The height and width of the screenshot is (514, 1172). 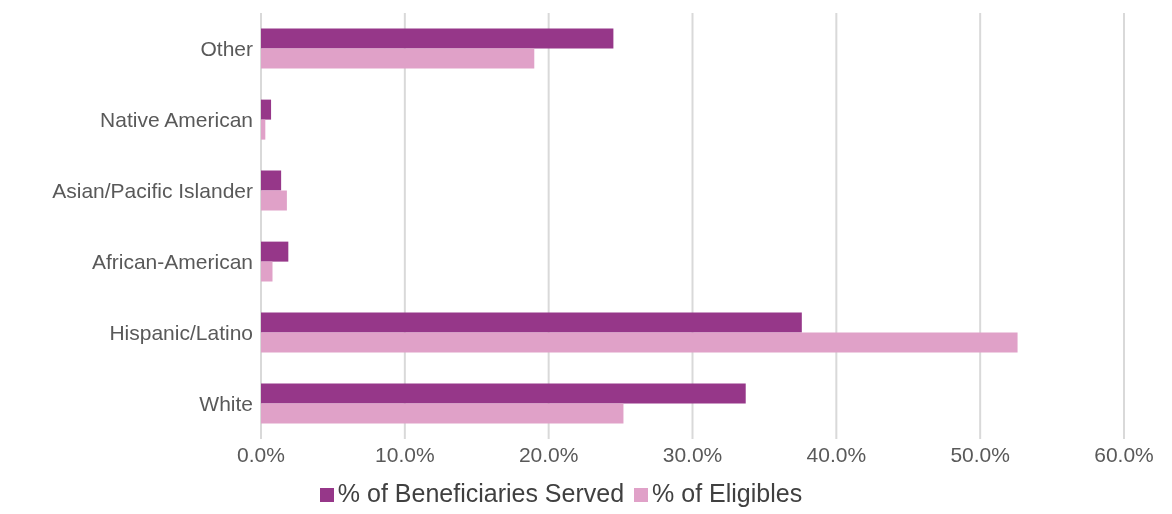 What do you see at coordinates (226, 403) in the screenshot?
I see `y-tick-label: White` at bounding box center [226, 403].